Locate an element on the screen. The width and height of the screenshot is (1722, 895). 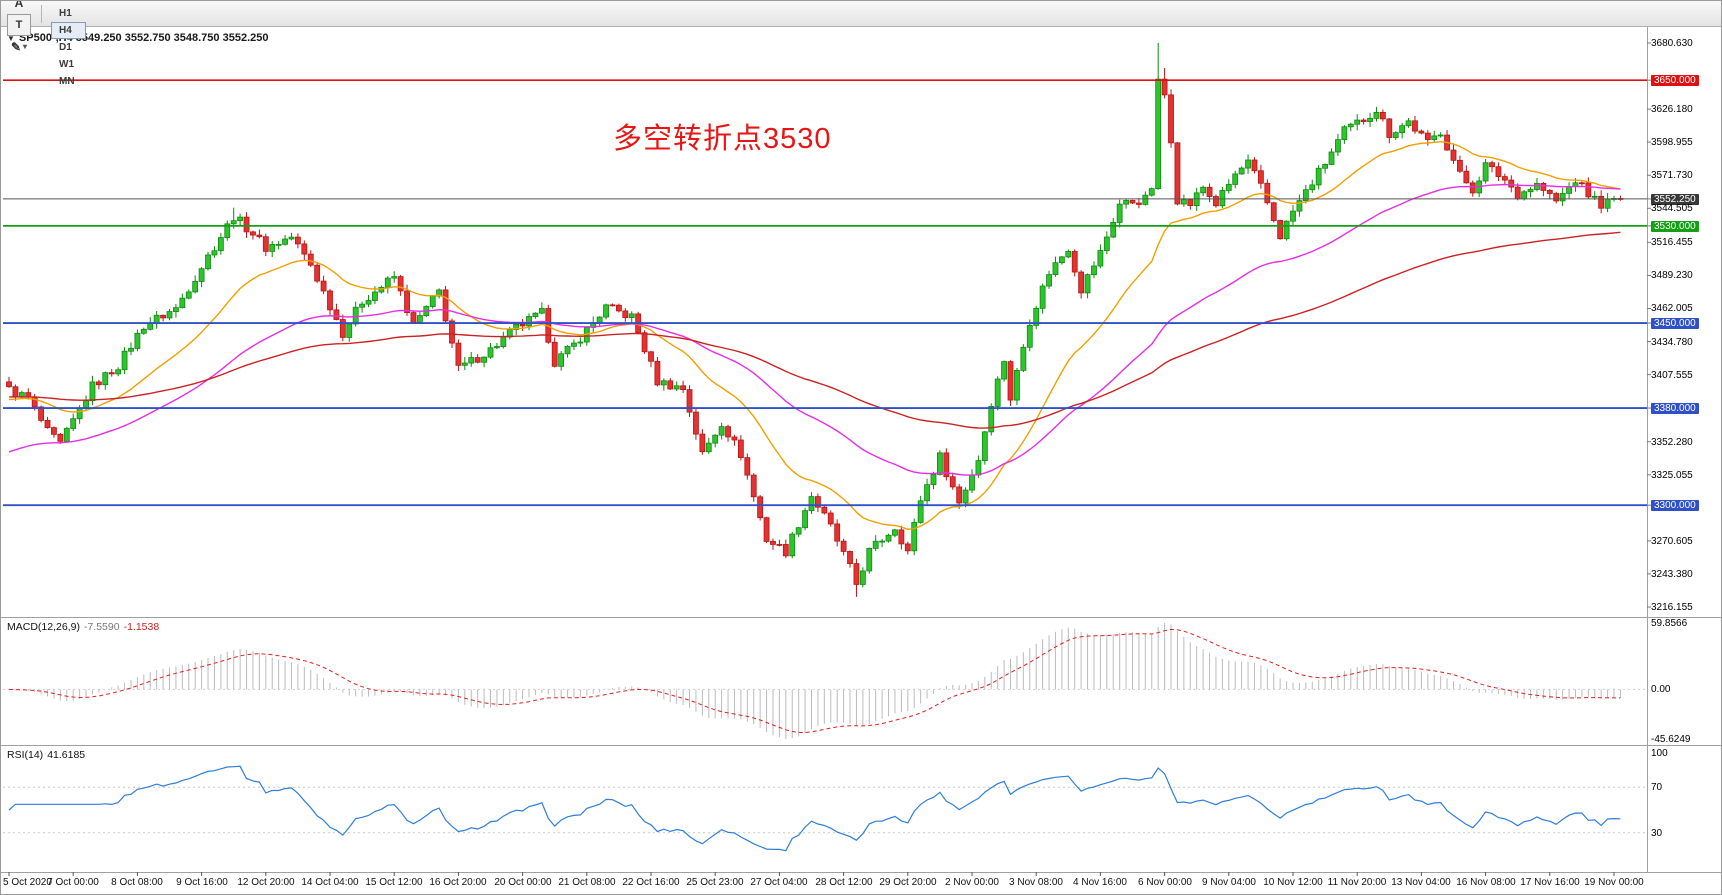
time-axis-label: 16 Nov 08:00 is located at coordinates (1486, 882).